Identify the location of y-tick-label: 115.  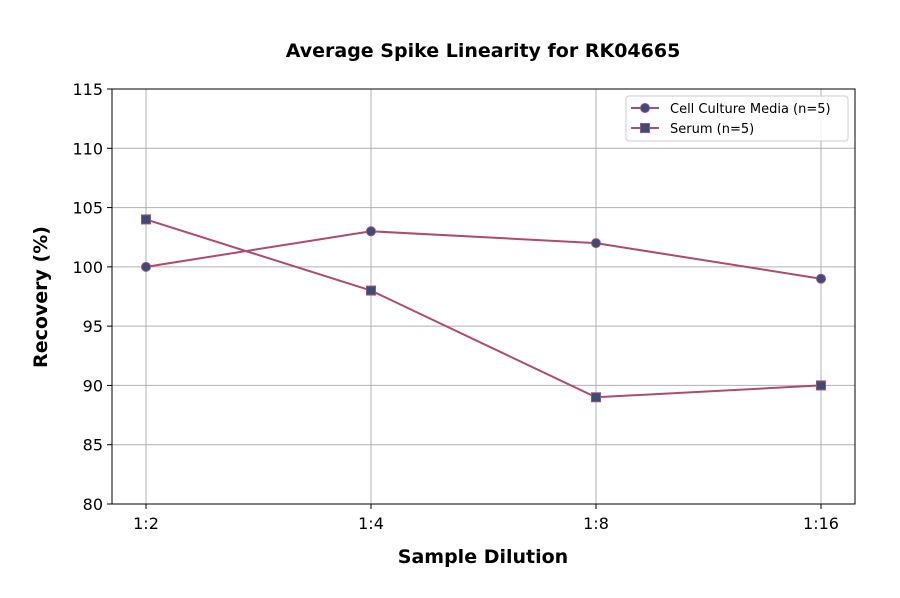
(87, 89).